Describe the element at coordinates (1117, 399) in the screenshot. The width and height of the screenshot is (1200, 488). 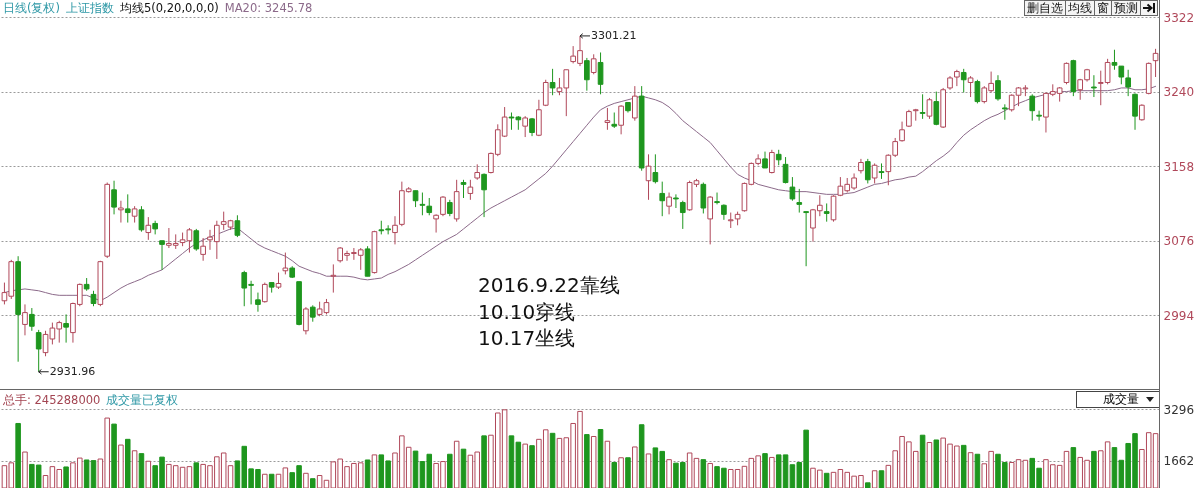
I see `dropdown-field: 成交量` at that location.